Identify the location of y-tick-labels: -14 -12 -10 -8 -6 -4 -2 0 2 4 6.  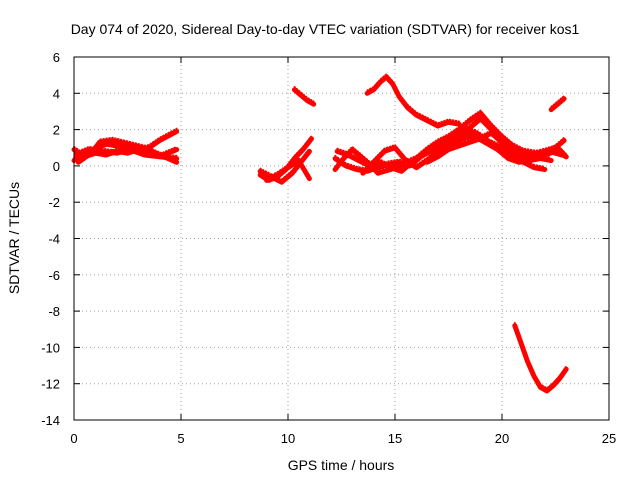
(50, 239).